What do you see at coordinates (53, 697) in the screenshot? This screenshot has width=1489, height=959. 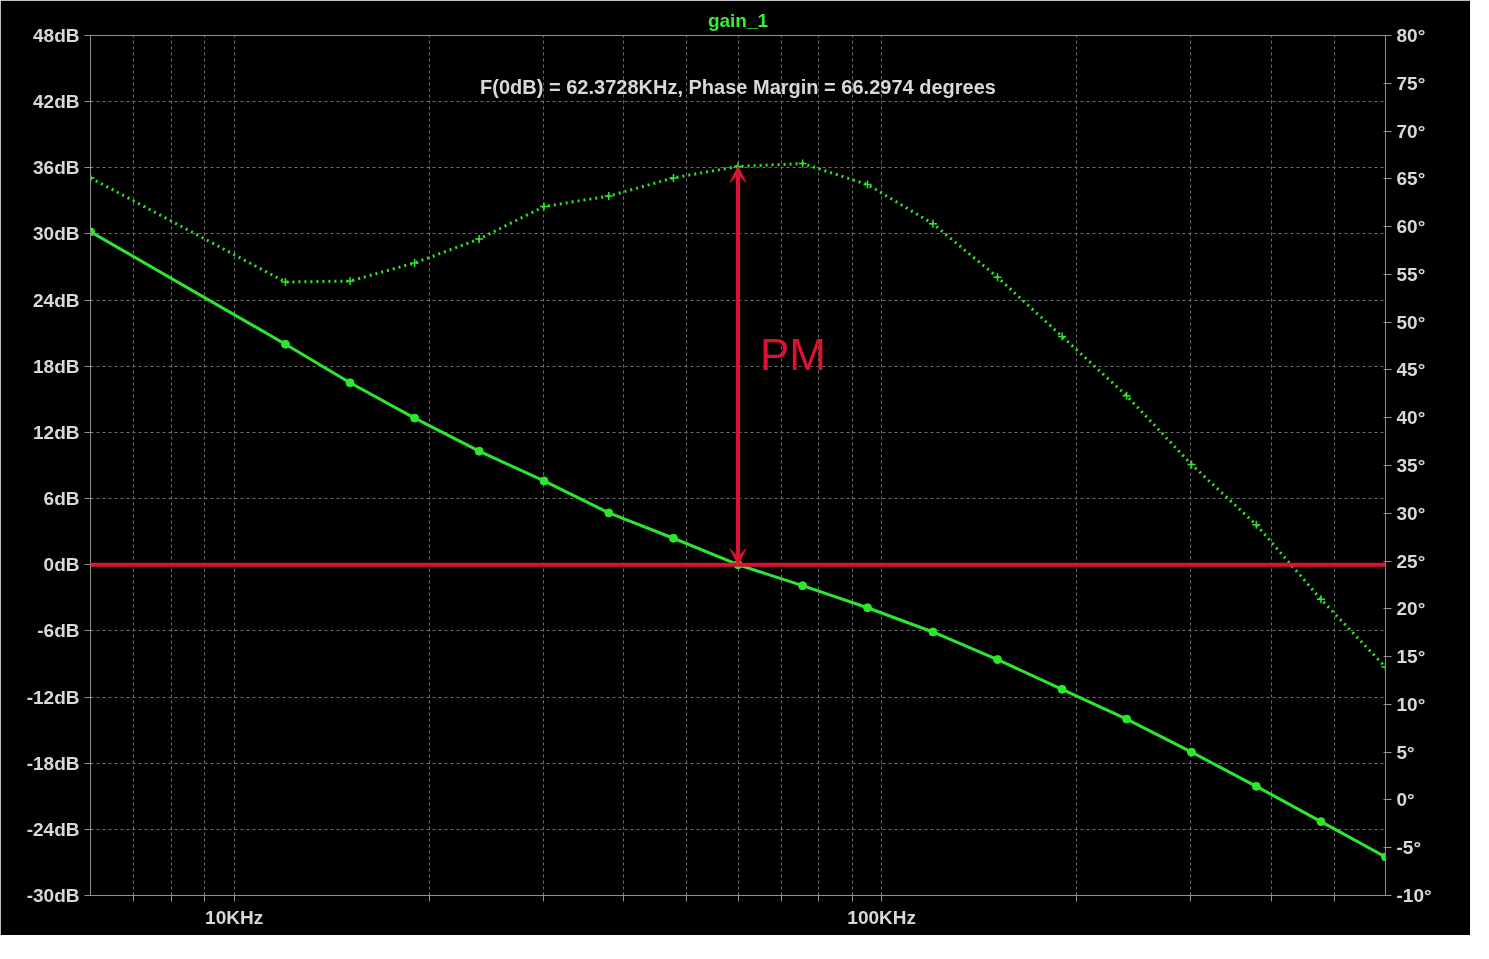 I see `y-tick-label: -12dB` at bounding box center [53, 697].